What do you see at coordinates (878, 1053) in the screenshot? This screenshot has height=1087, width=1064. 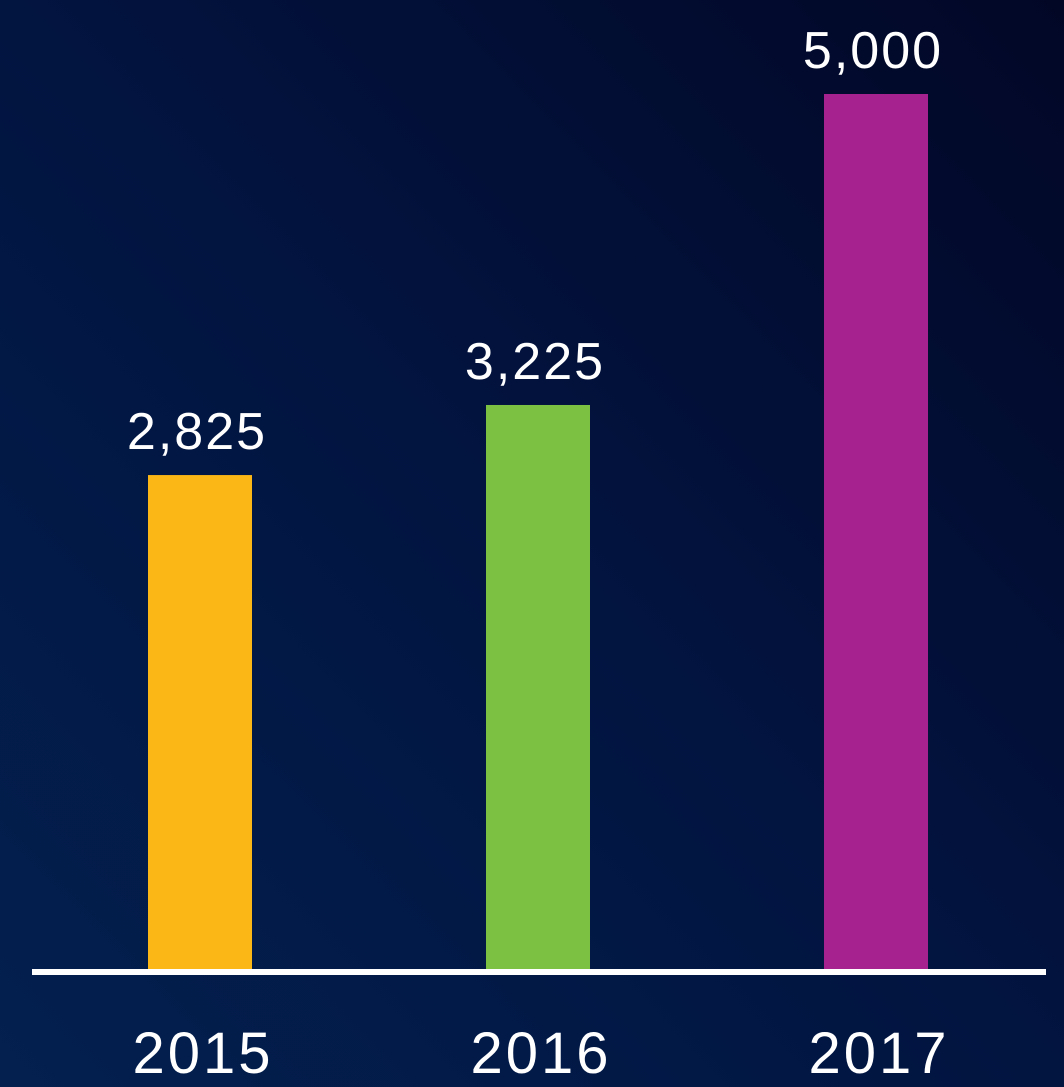 I see `x-tick-label: 2017` at bounding box center [878, 1053].